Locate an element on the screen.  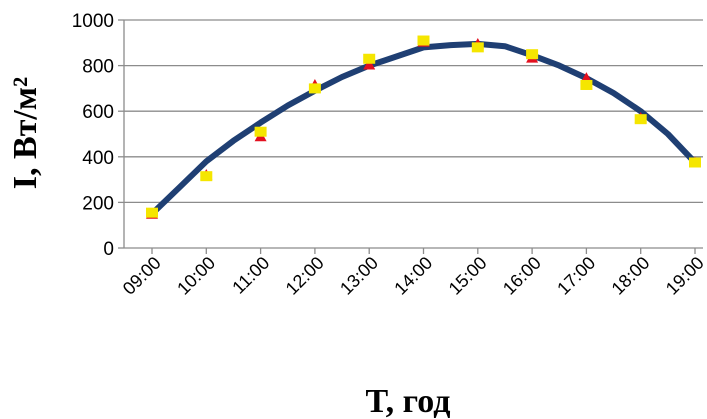
x-tick-label: 18:00 is located at coordinates (631, 276).